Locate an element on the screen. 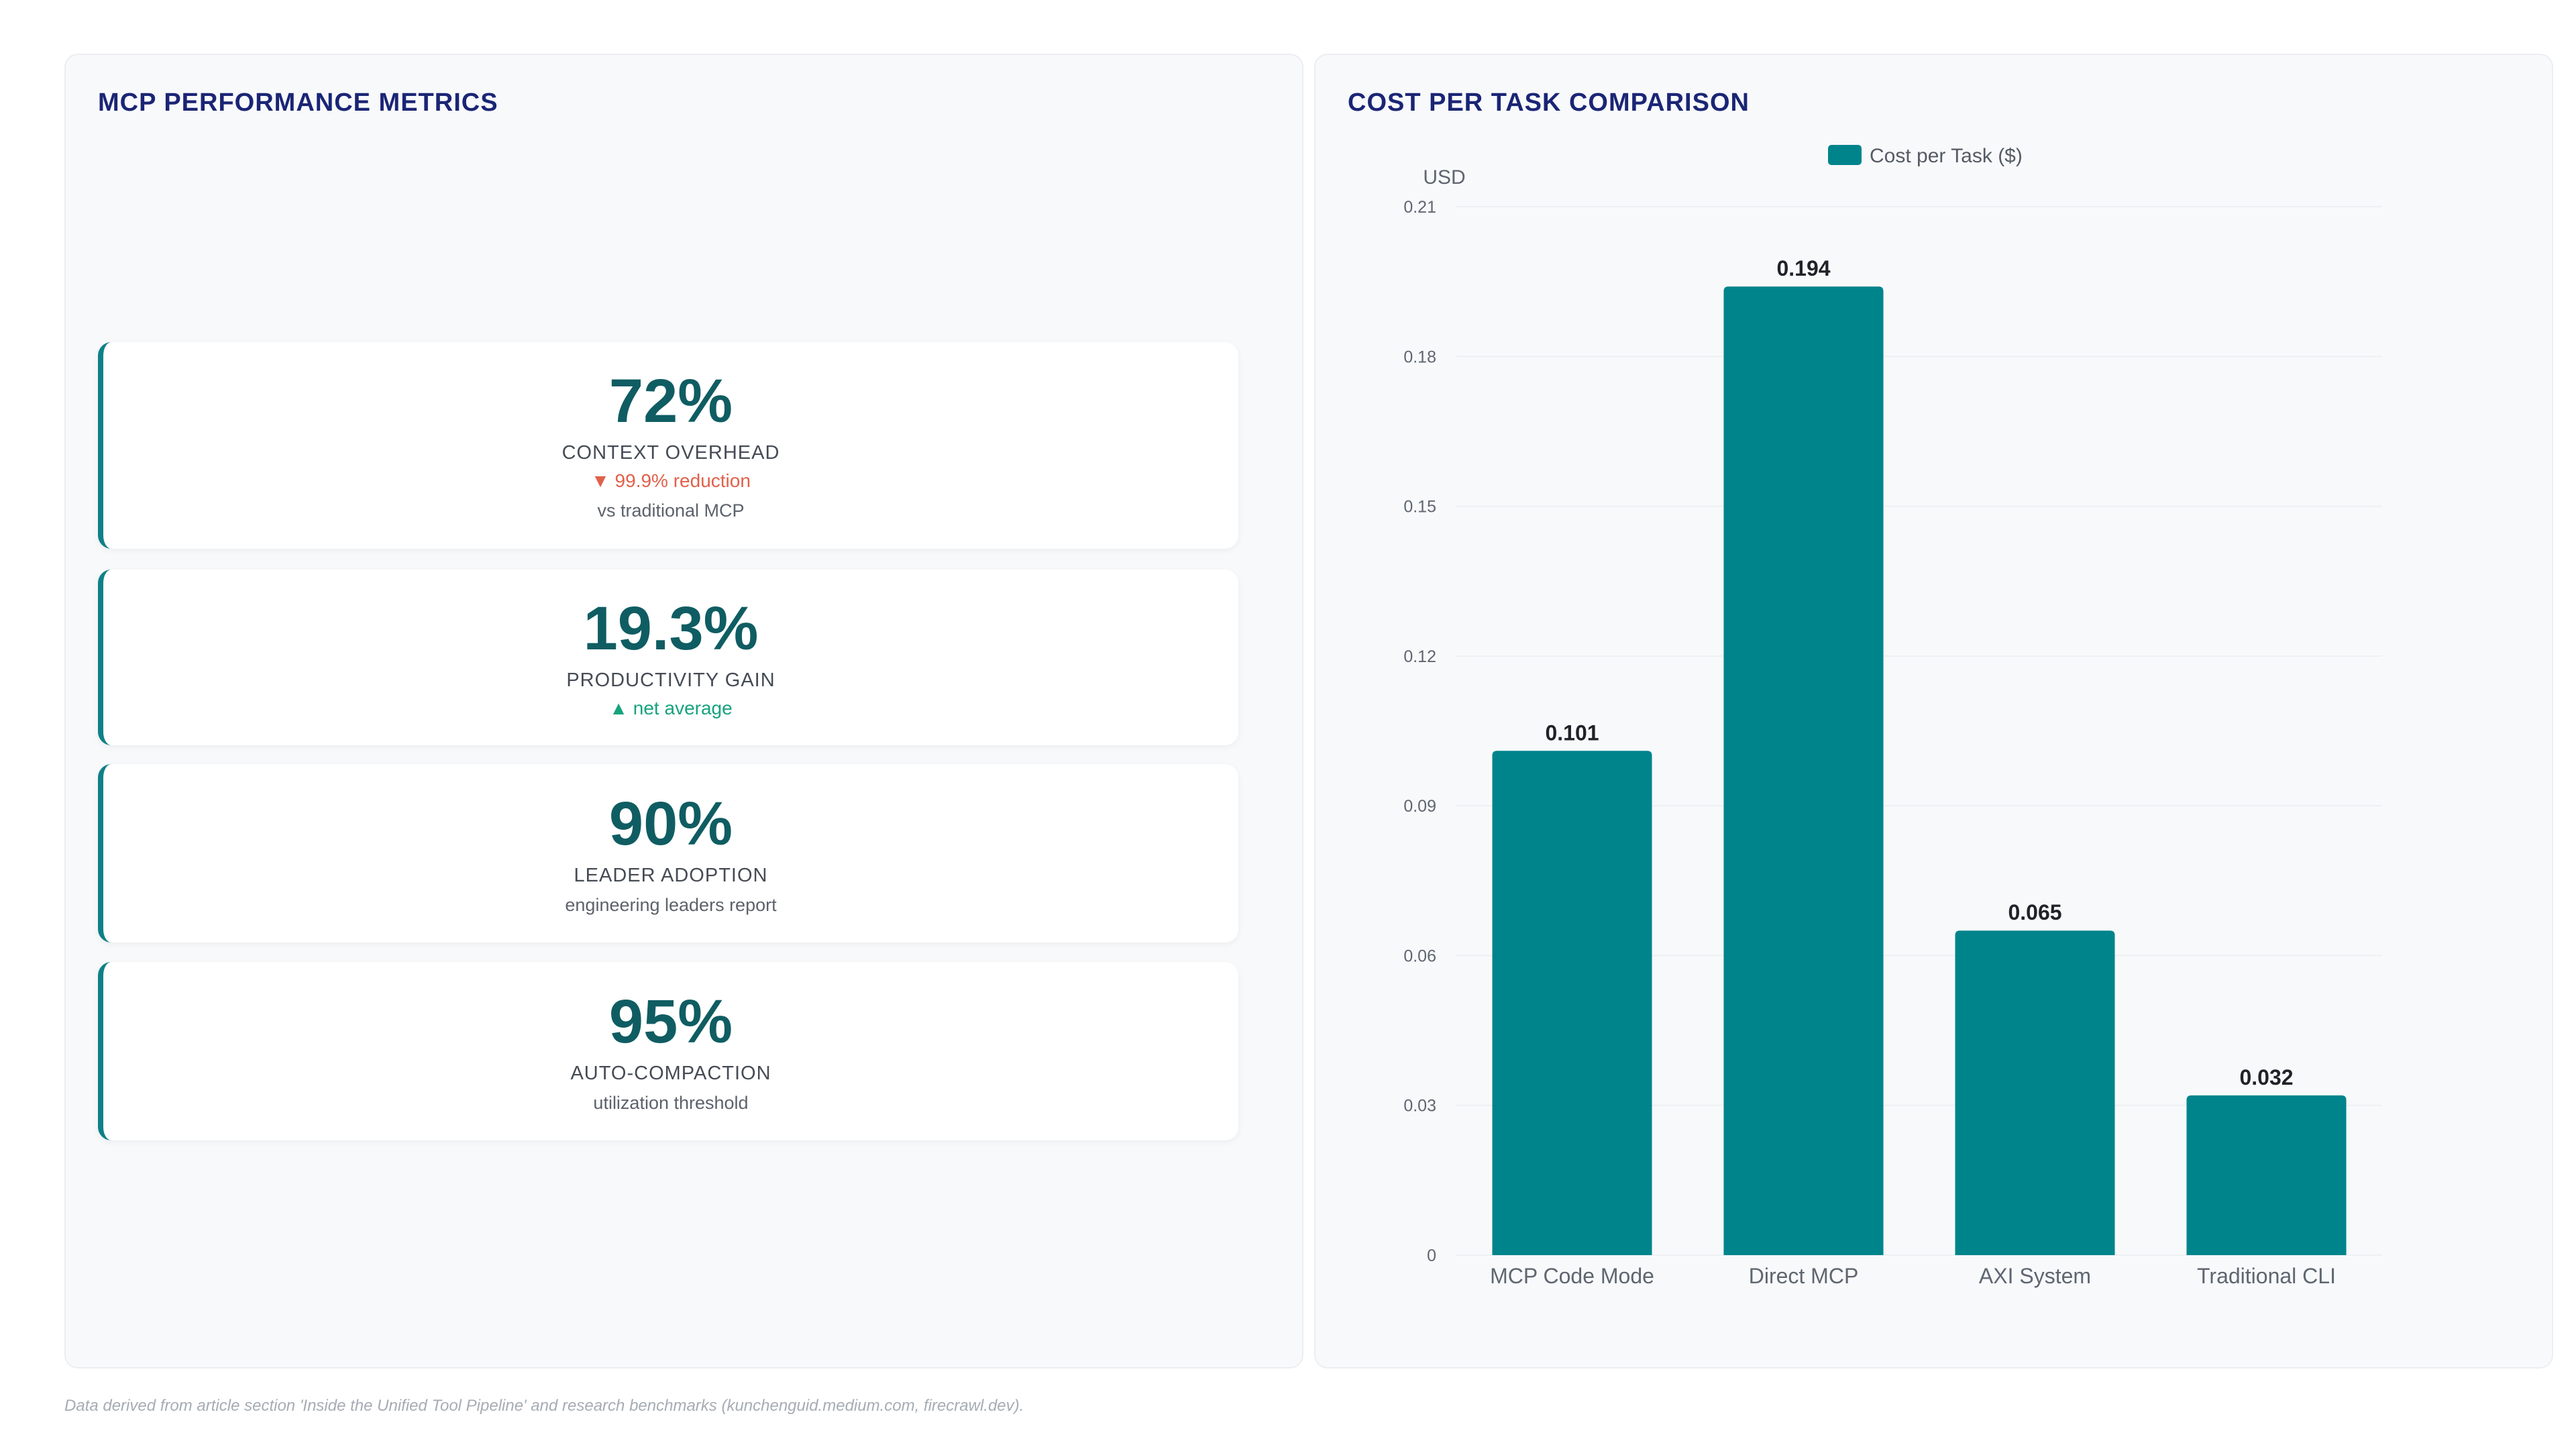  metric-note: engineering leaders report is located at coordinates (671, 905).